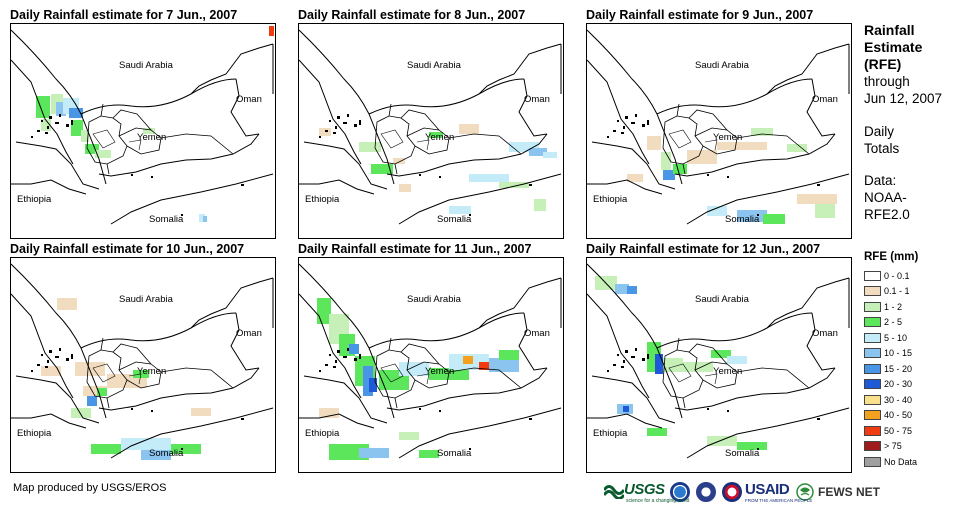  What do you see at coordinates (614, 492) in the screenshot?
I see `usgs-wave-icon` at bounding box center [614, 492].